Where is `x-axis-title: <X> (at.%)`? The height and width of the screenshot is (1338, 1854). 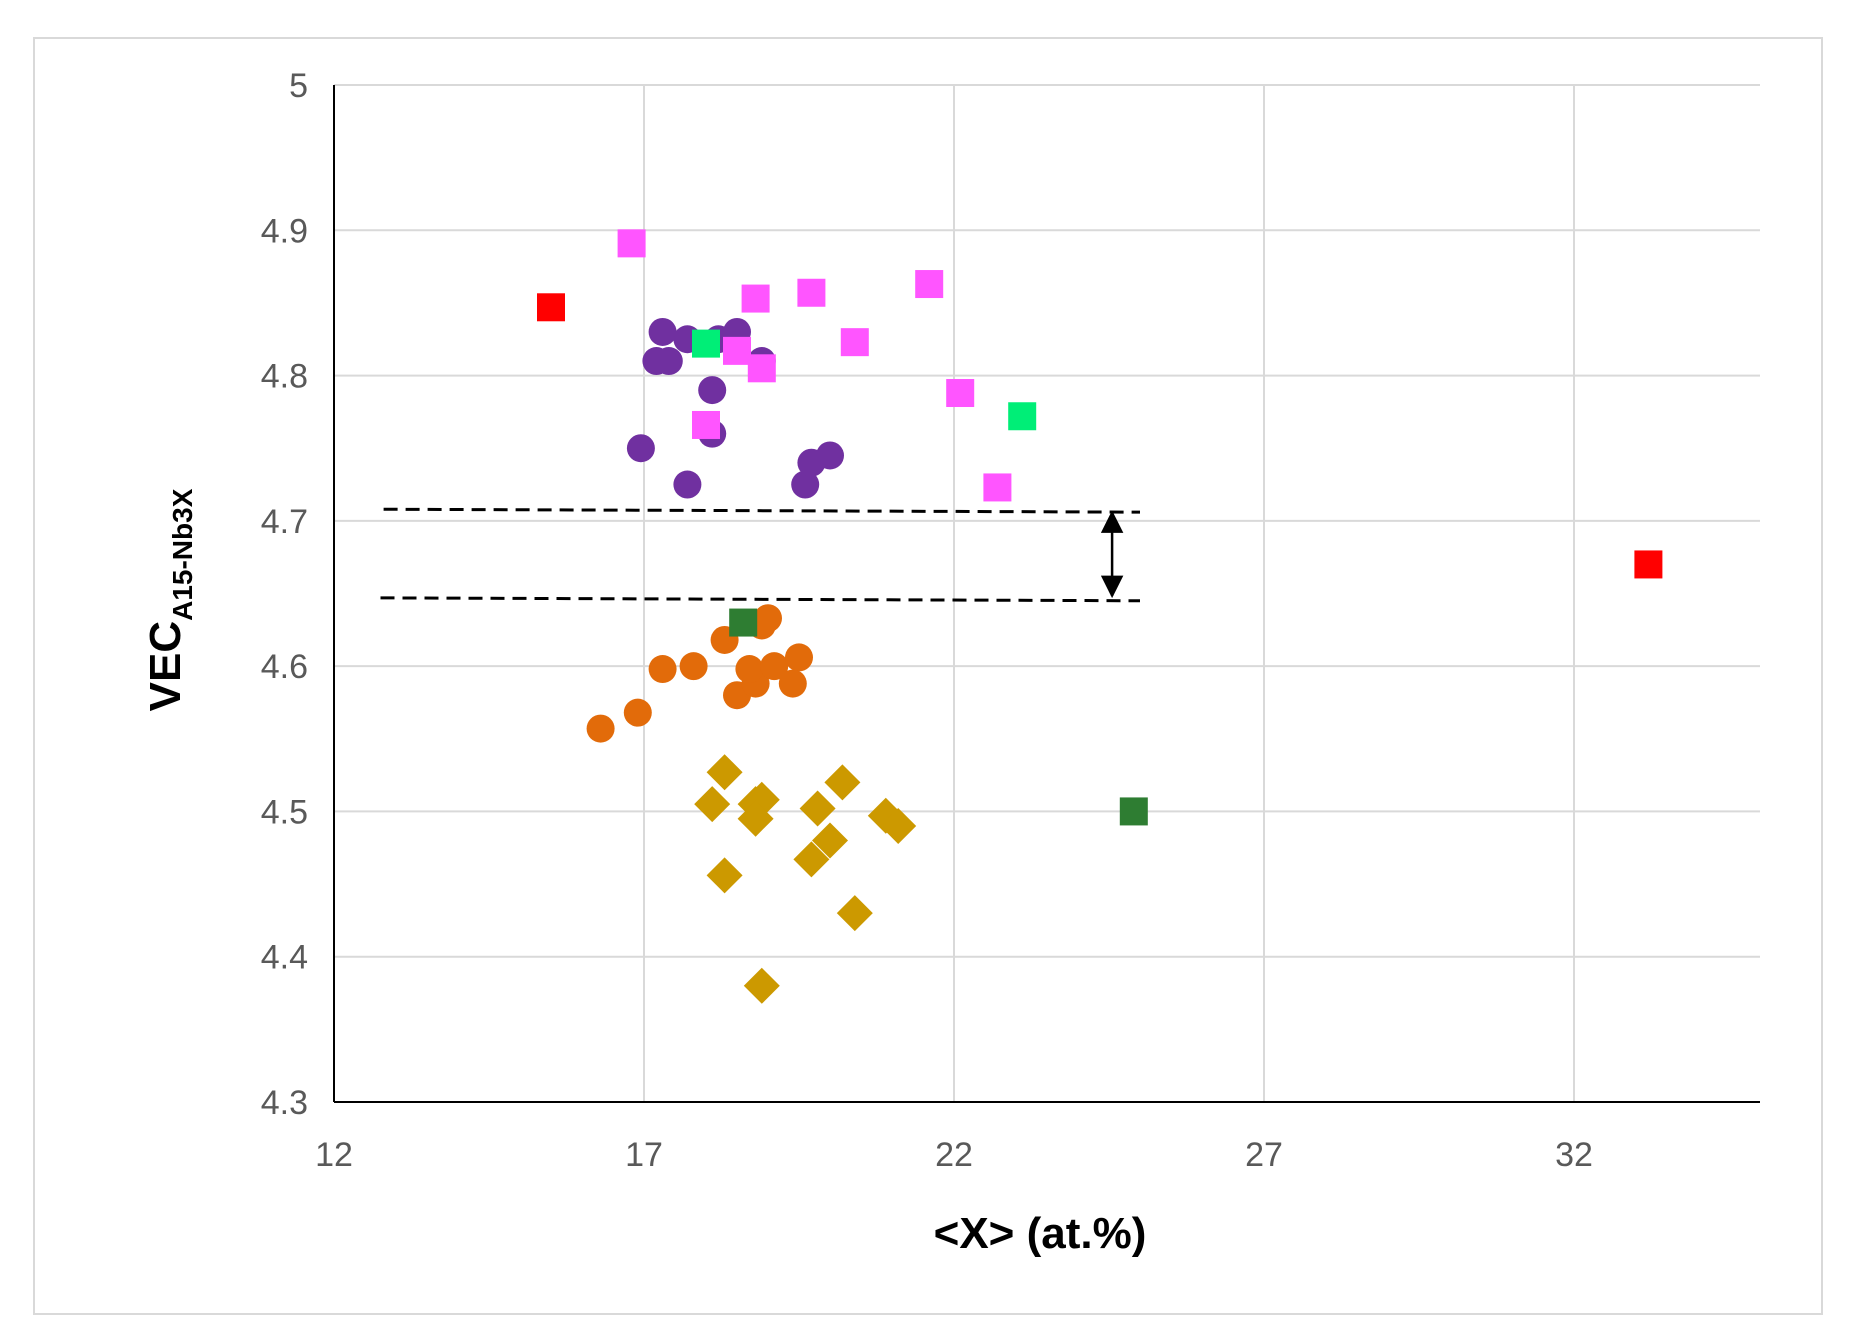 x-axis-title: <X> (at.%) is located at coordinates (1040, 1233).